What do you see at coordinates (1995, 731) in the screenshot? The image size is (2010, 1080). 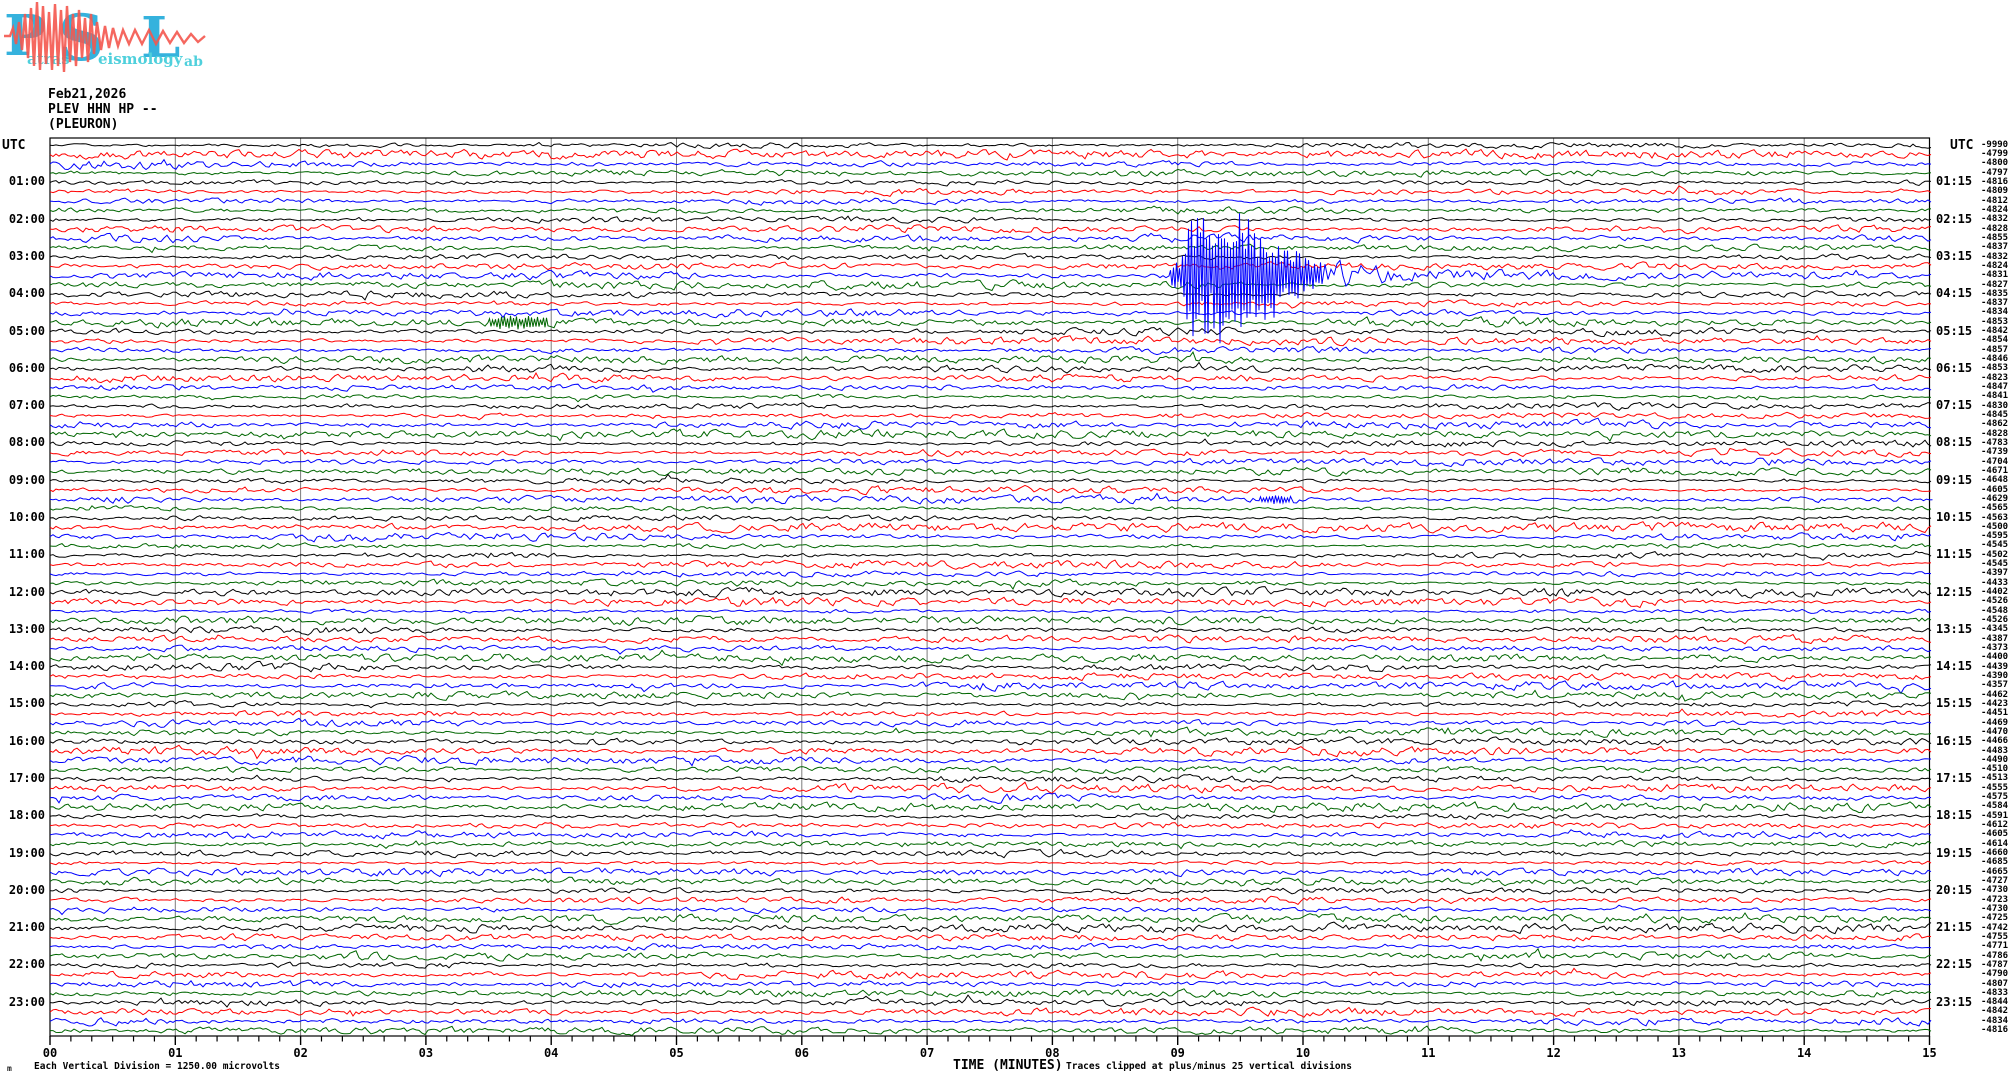 I see `row-end-value: -4470` at bounding box center [1995, 731].